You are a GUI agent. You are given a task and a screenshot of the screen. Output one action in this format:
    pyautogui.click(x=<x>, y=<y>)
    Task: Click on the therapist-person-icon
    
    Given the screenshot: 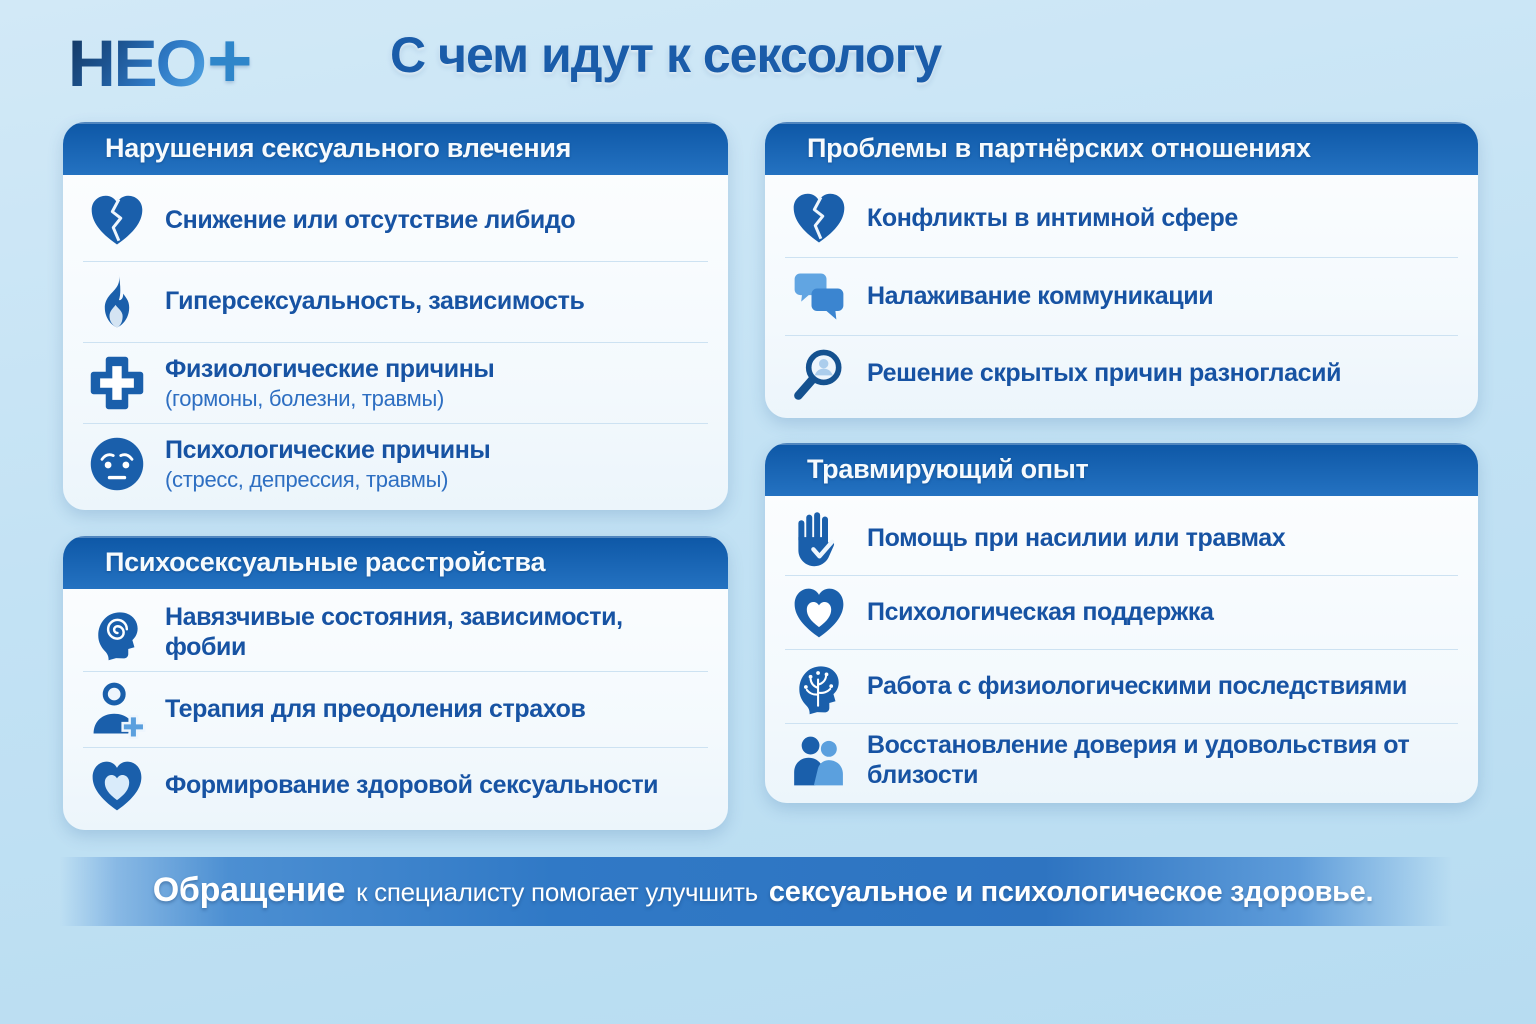 What is the action you would take?
    pyautogui.click(x=117, y=710)
    